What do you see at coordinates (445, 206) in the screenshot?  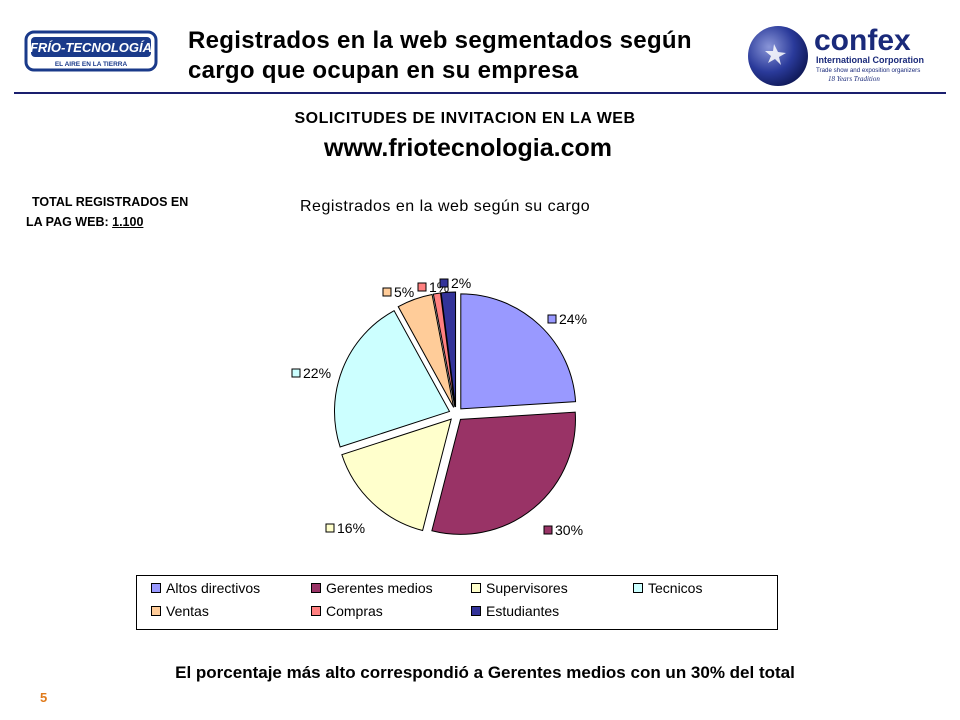 I see `chart-title: Registrados en la web según su cargo` at bounding box center [445, 206].